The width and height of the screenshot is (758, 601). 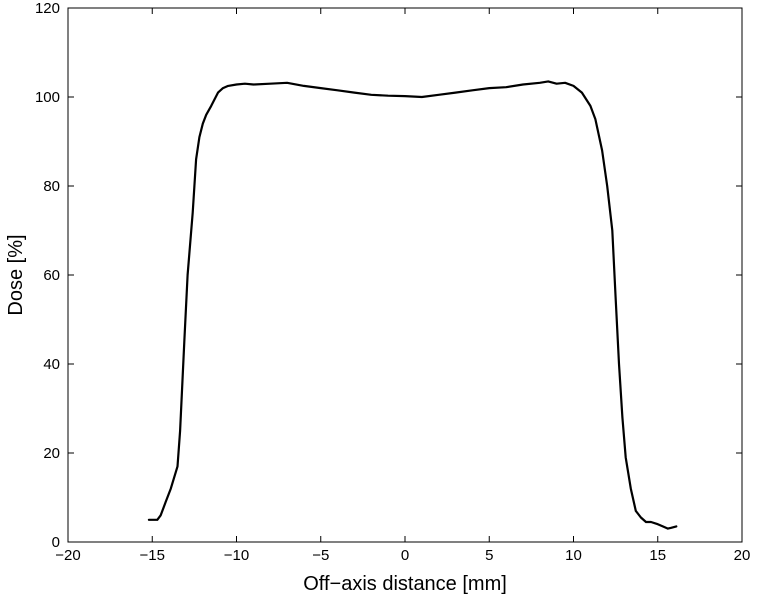 I want to click on x-tick-label: 0, so click(x=405, y=555).